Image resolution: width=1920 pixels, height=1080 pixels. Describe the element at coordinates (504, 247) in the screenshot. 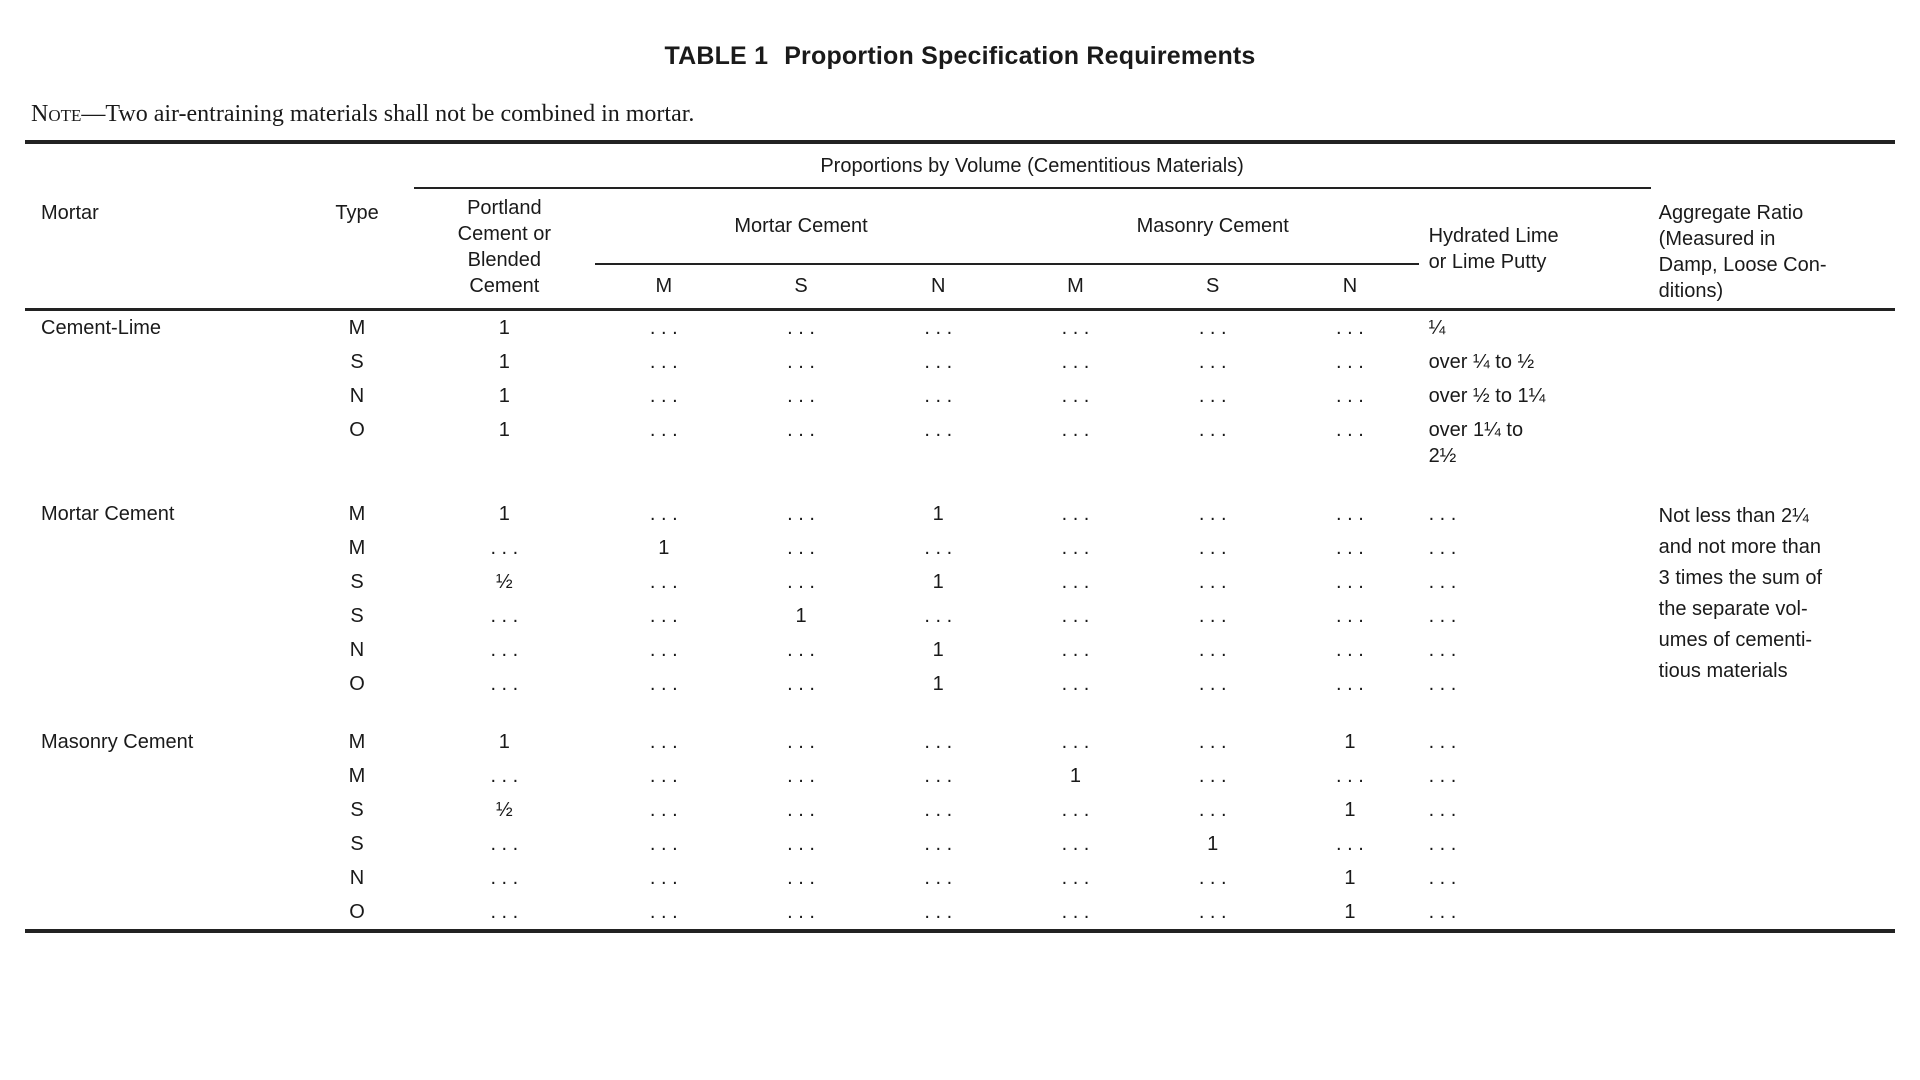

I see `header-portland-cement: Portland Cement or Blended Cement` at that location.